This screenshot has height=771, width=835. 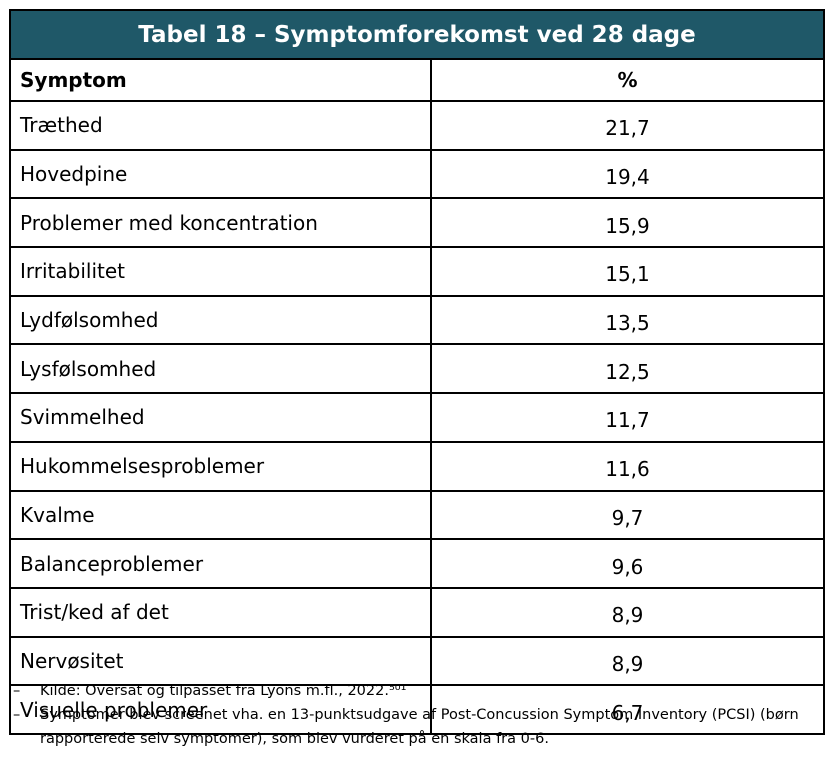 I want to click on table-header-row: Symptom %, so click(x=417, y=80).